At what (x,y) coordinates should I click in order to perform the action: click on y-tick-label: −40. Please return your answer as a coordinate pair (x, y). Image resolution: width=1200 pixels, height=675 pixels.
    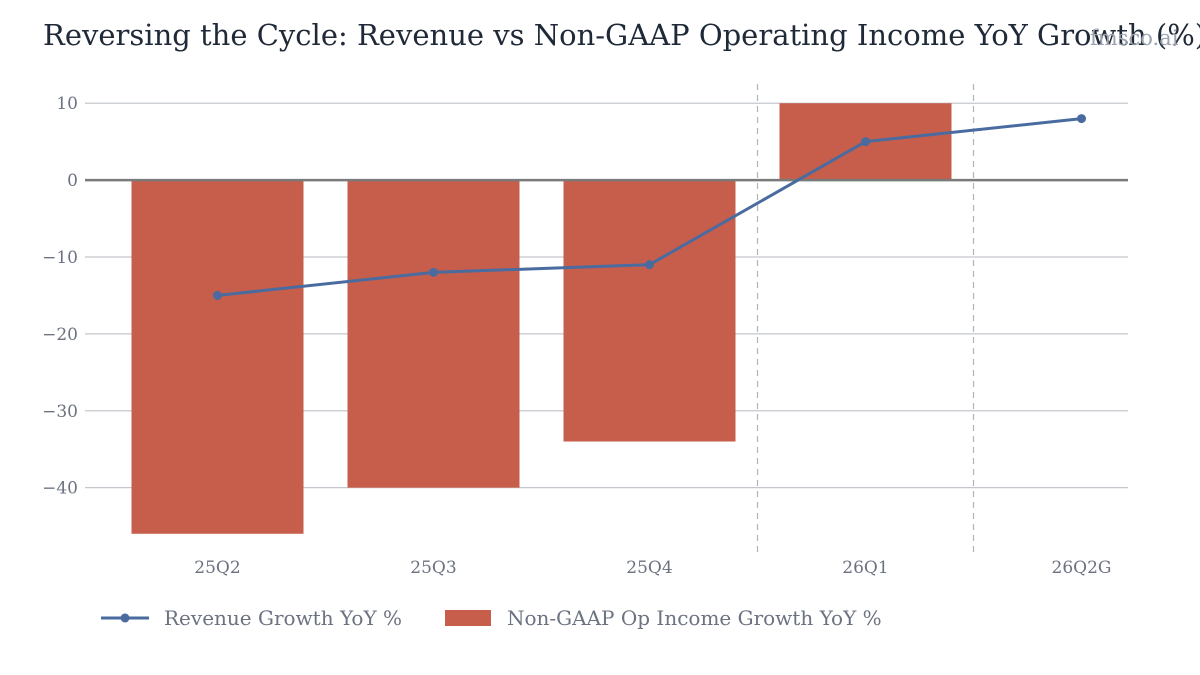
    Looking at the image, I should click on (60, 489).